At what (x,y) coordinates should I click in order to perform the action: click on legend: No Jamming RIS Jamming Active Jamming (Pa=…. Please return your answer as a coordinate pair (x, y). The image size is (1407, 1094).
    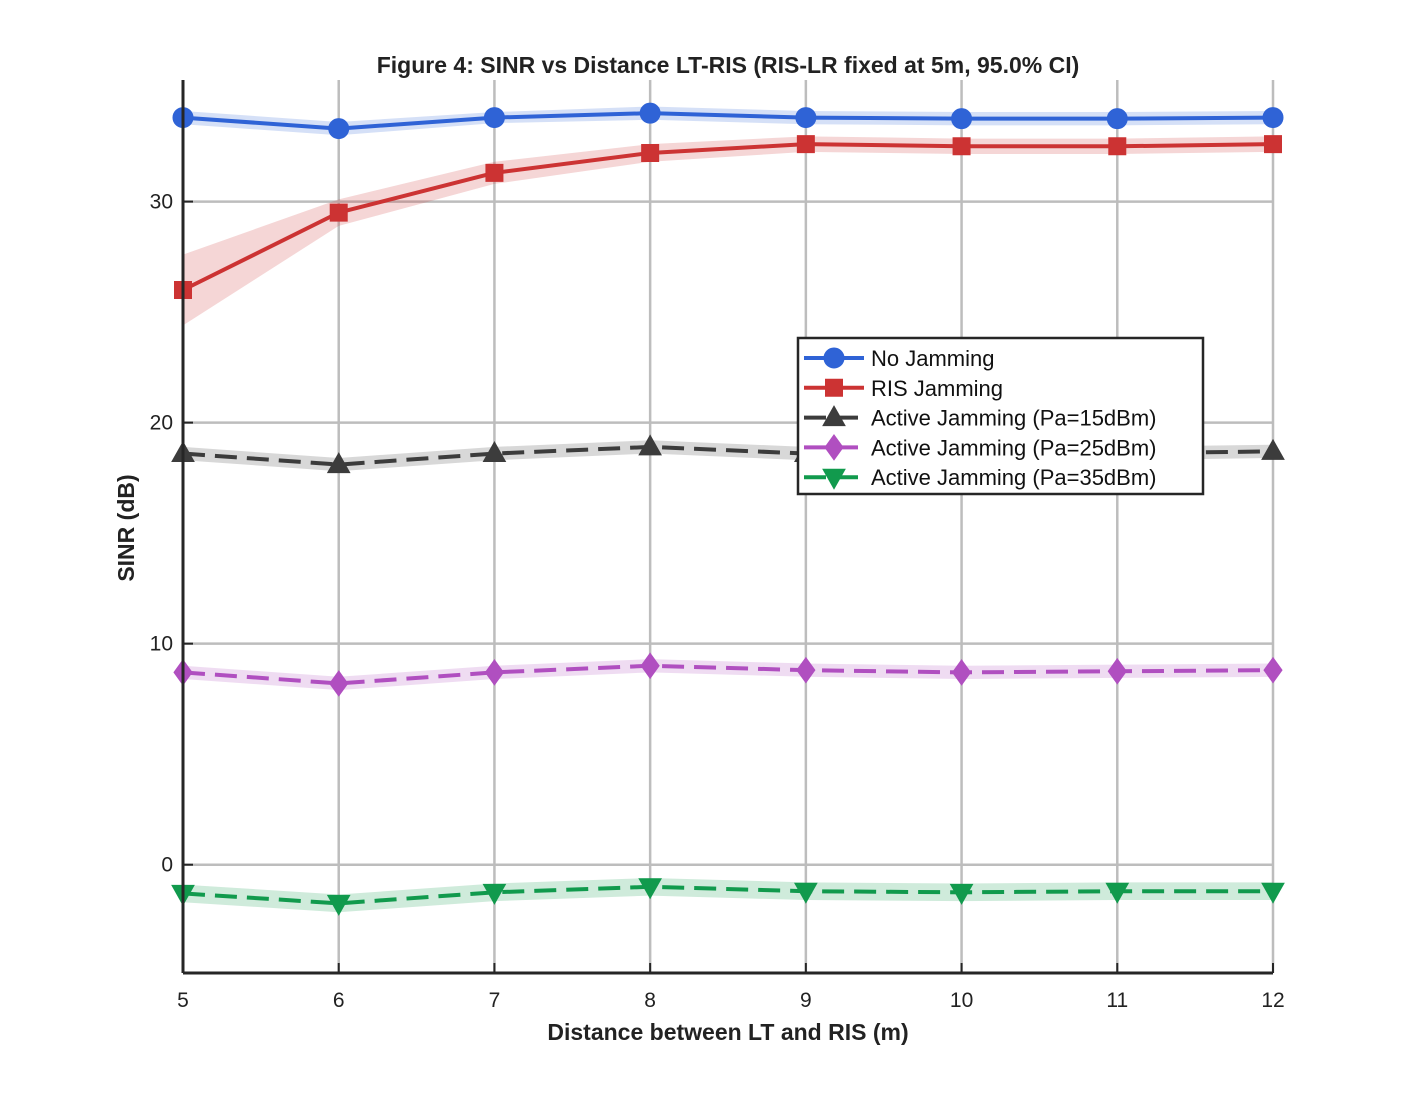
    Looking at the image, I should click on (1000, 416).